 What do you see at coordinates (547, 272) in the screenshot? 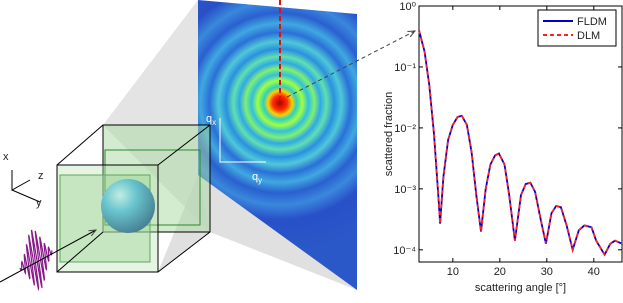
I see `x-tick-label: 30` at bounding box center [547, 272].